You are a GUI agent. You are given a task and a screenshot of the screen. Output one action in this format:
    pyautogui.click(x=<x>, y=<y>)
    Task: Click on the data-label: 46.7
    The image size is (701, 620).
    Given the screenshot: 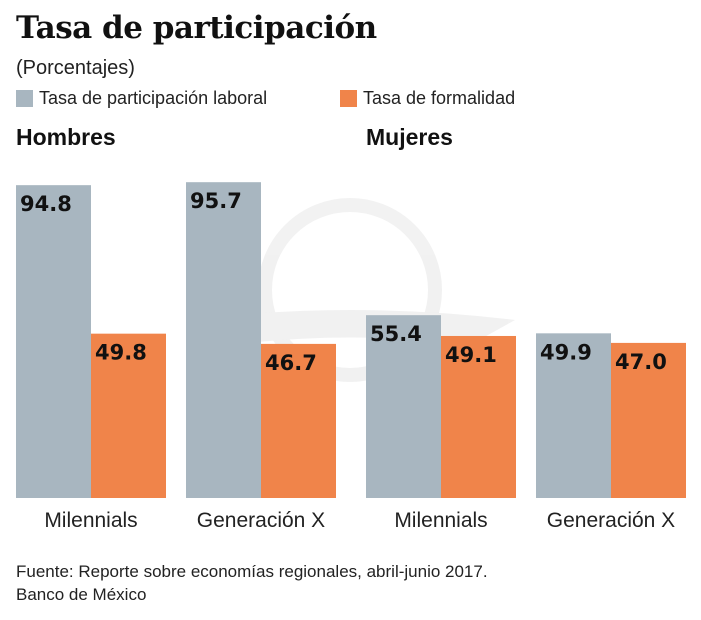 What is the action you would take?
    pyautogui.click(x=291, y=363)
    